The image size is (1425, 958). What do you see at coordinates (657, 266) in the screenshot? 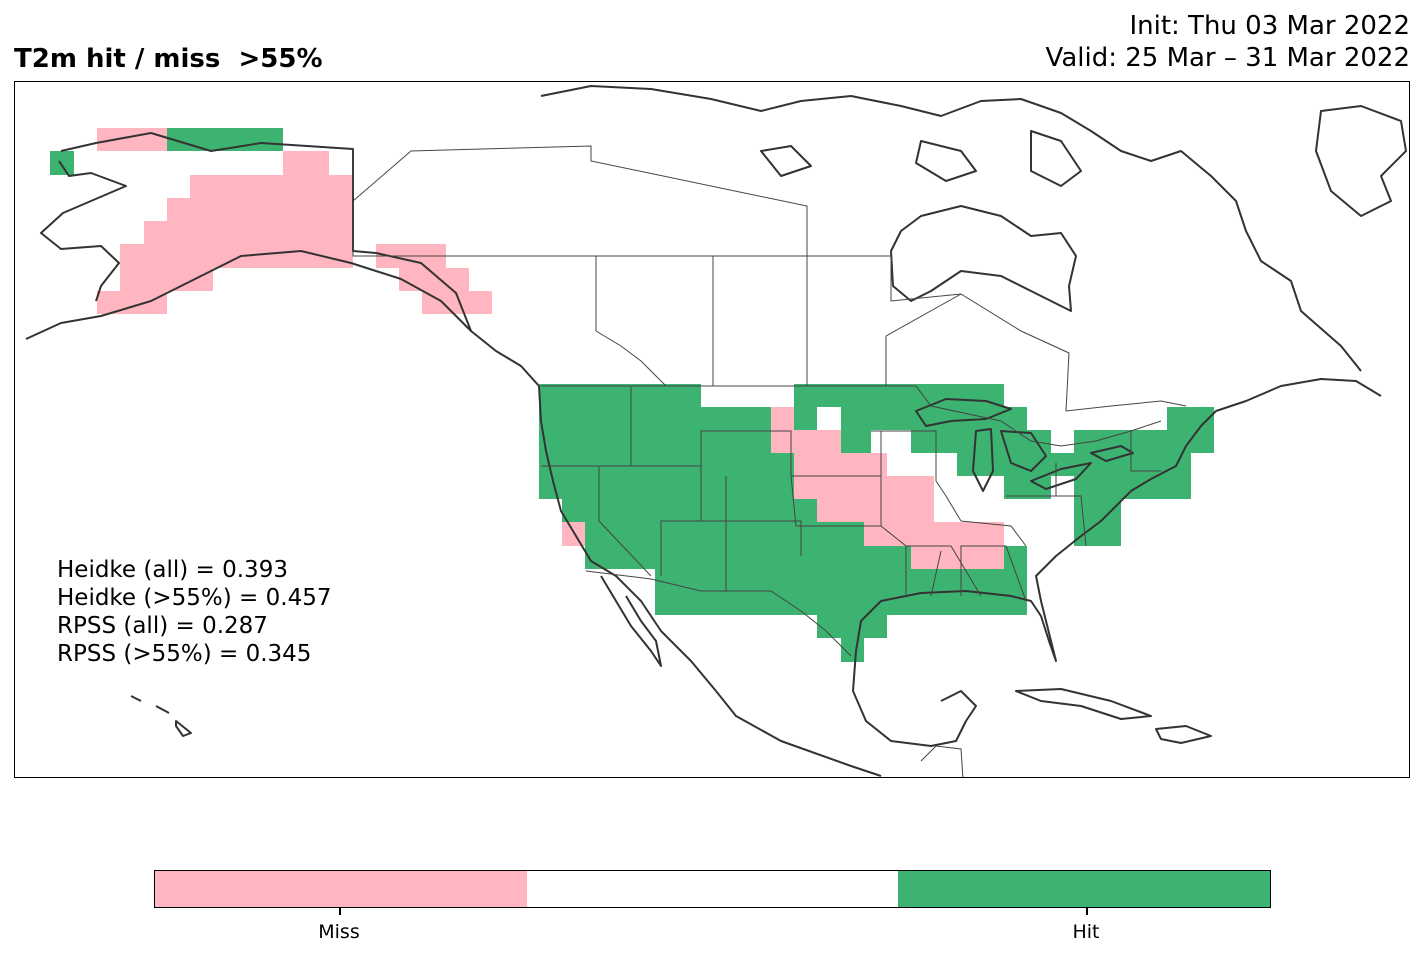
I see `canadian-provinces` at bounding box center [657, 266].